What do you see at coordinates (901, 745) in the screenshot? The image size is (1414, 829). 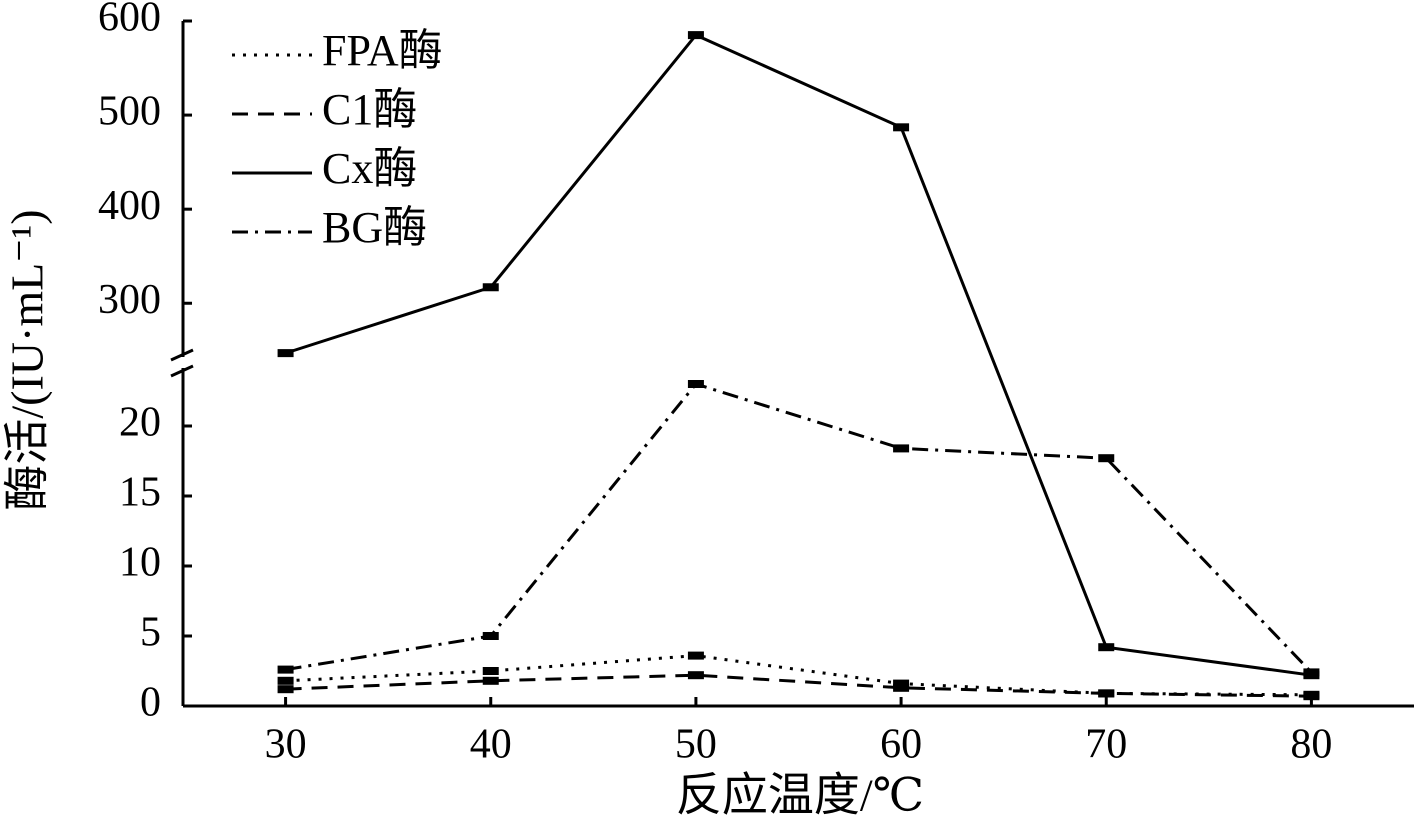 I see `x-tick-label: 60` at bounding box center [901, 745].